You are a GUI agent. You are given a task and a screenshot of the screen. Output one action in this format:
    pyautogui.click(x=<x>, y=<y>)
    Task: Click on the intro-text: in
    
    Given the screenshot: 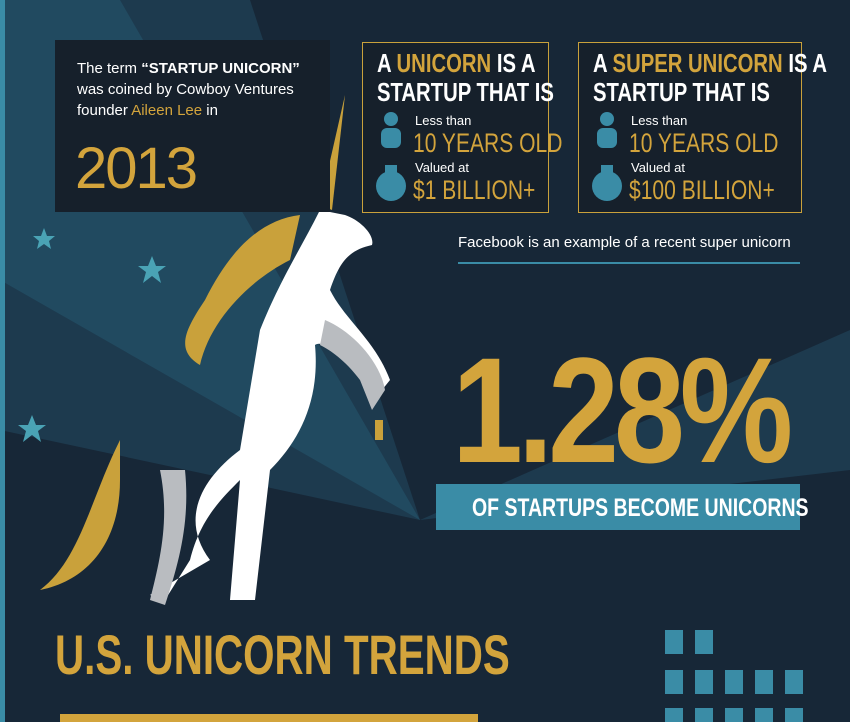 What is the action you would take?
    pyautogui.click(x=212, y=110)
    